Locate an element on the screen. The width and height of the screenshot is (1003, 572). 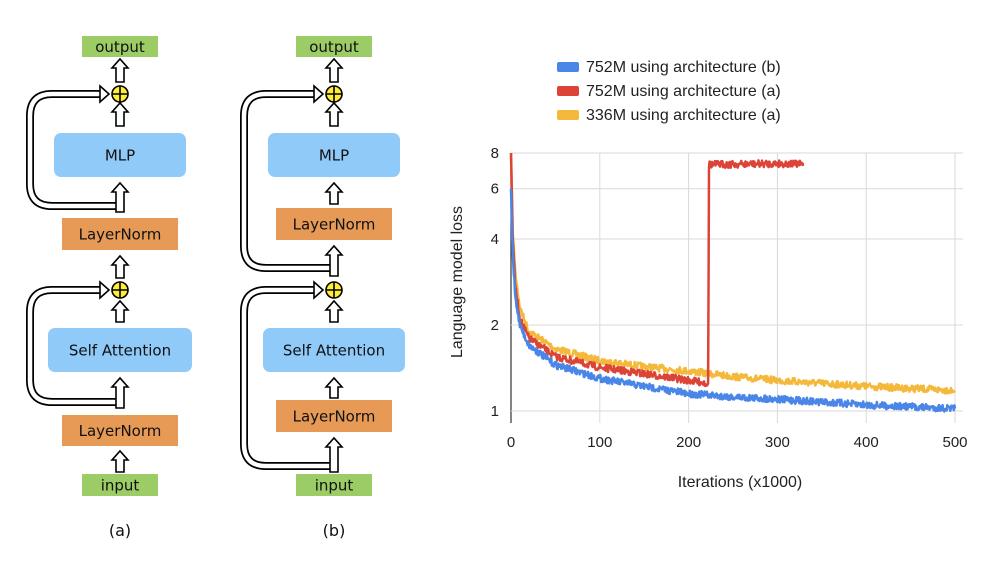
caption-b: (b) is located at coordinates (334, 530).